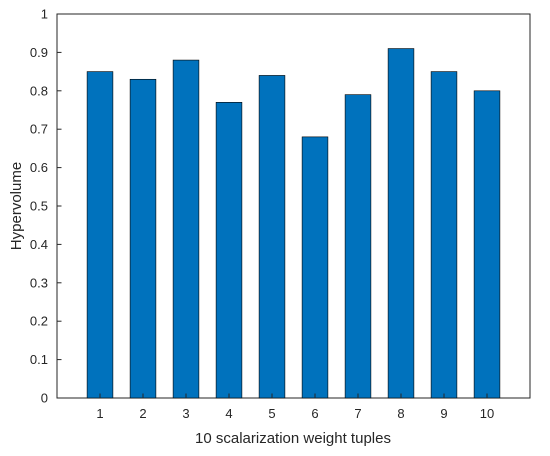  What do you see at coordinates (39, 359) in the screenshot?
I see `y-tick-label: 0.1` at bounding box center [39, 359].